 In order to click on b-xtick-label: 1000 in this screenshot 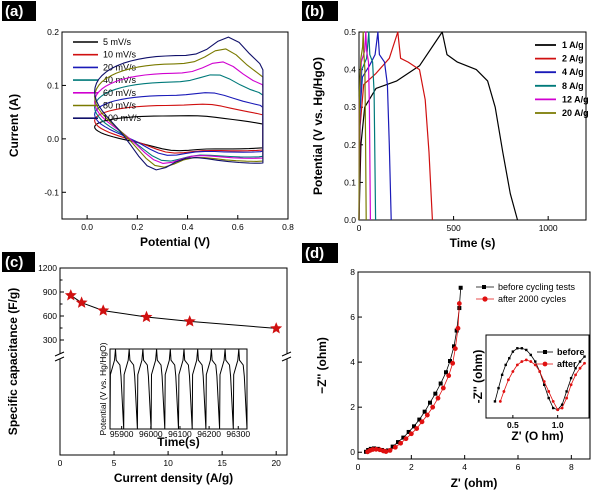, I will do `click(548, 228)`.